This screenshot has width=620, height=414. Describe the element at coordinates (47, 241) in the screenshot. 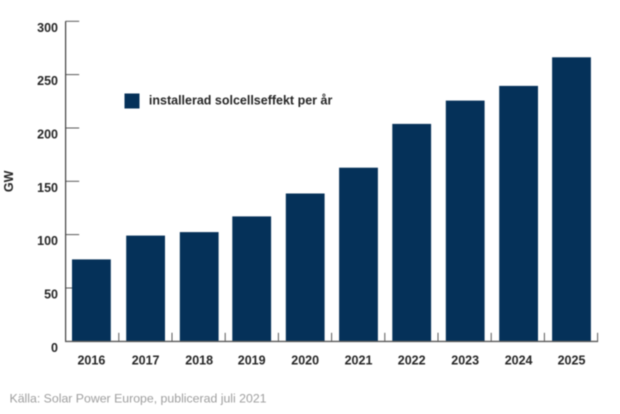

I see `svg-text: 100` at that location.